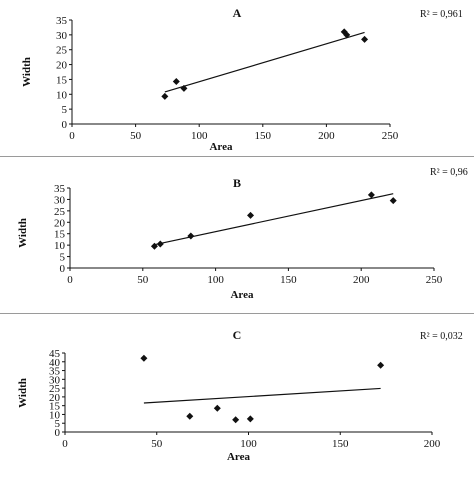 The image size is (474, 479). Describe the element at coordinates (55, 363) in the screenshot. I see `y-tick-label: 40` at that location.